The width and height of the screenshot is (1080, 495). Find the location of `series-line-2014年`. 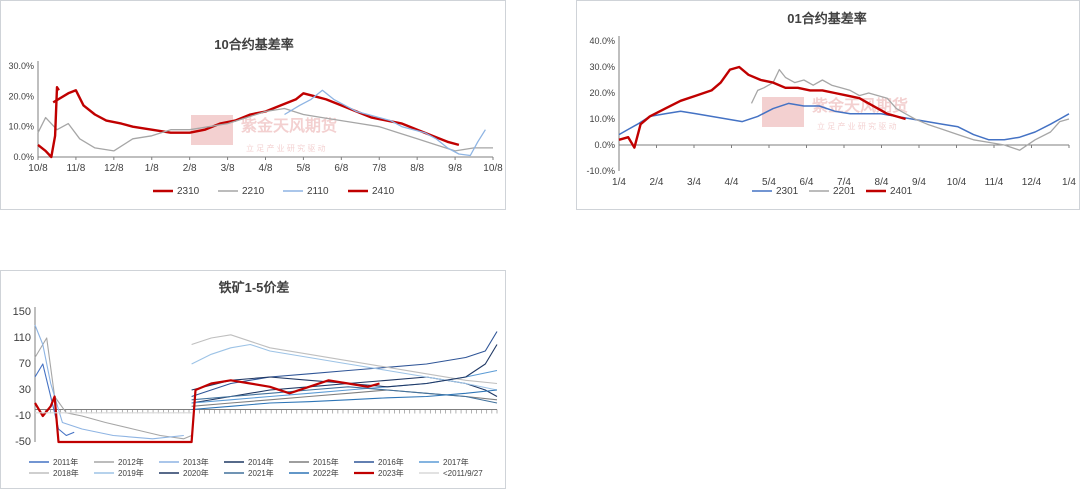

series-line-2014年 is located at coordinates (344, 390).